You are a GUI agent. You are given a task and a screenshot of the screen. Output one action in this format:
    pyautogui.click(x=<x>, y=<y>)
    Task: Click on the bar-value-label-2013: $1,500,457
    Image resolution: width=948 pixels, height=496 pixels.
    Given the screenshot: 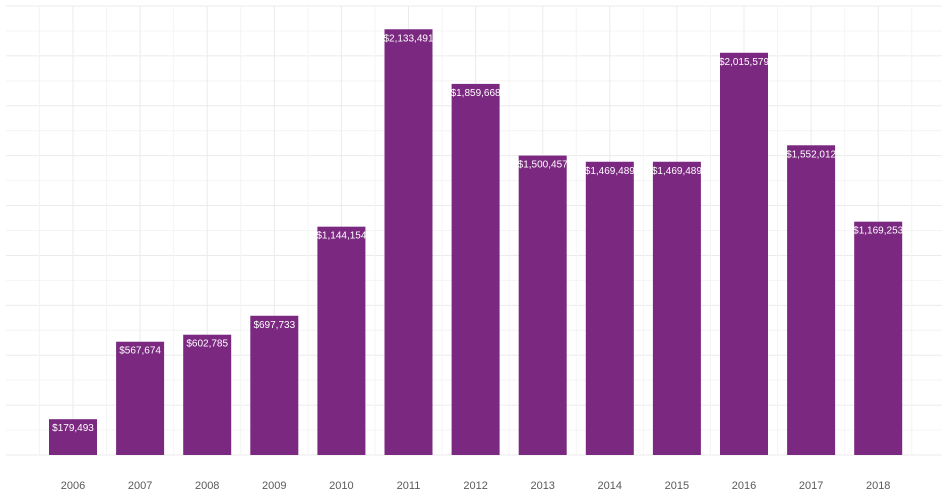 What is the action you would take?
    pyautogui.click(x=543, y=165)
    